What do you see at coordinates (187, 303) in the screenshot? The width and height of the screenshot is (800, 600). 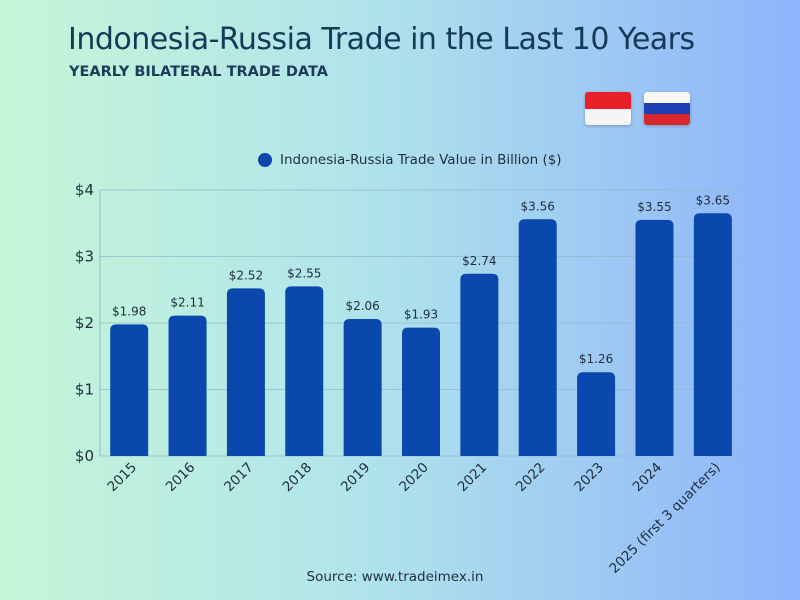 I see `data-label: $2.11` at bounding box center [187, 303].